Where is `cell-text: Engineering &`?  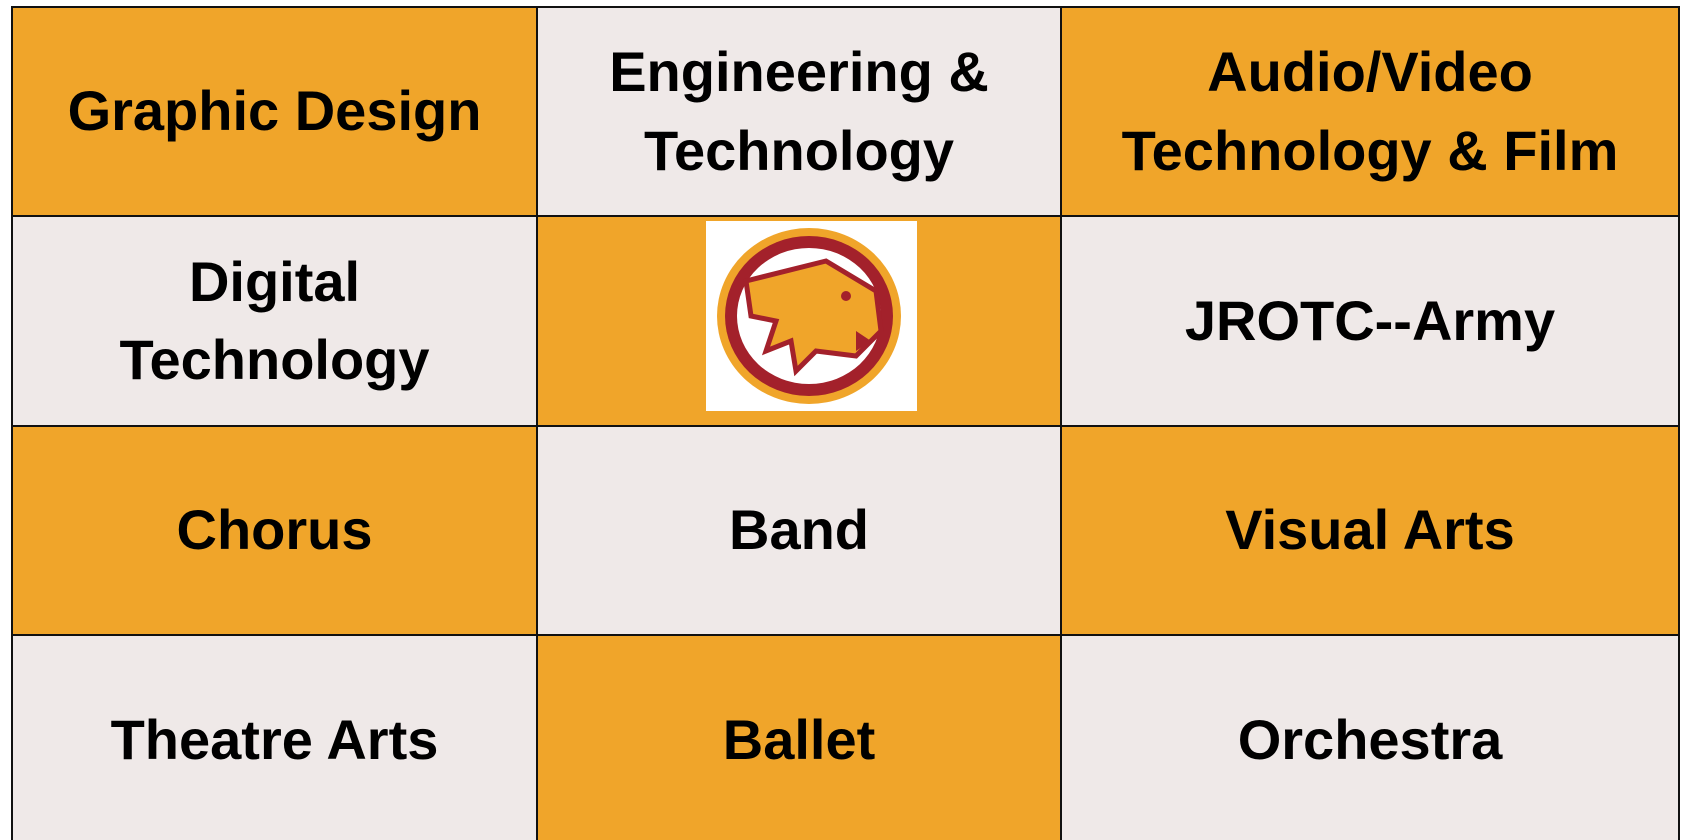 cell-text: Engineering & is located at coordinates (799, 72).